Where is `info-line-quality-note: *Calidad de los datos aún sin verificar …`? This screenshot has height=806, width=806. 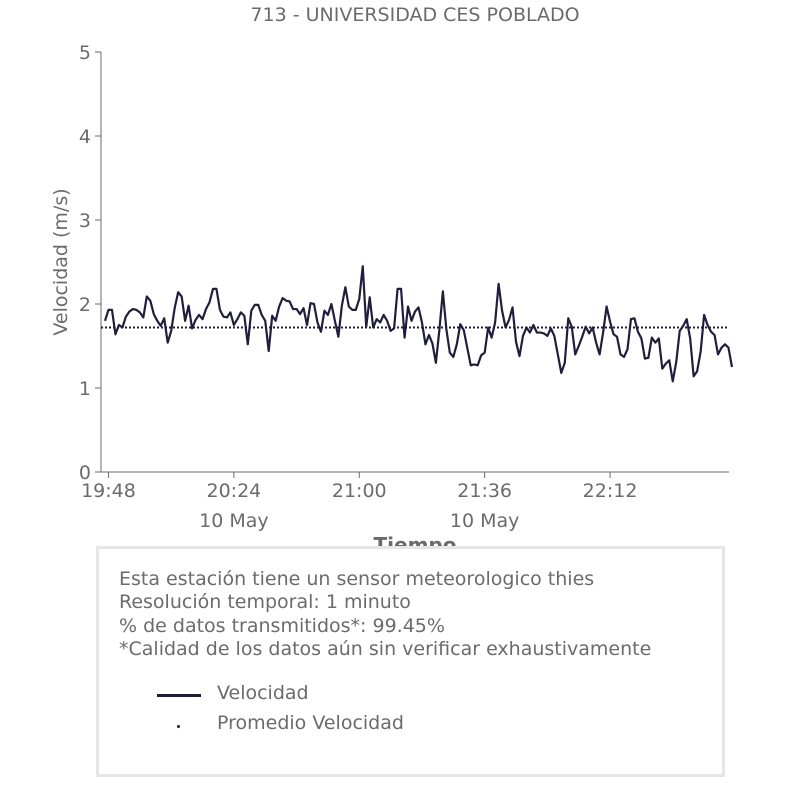 info-line-quality-note: *Calidad de los datos aún sin verificar … is located at coordinates (385, 648).